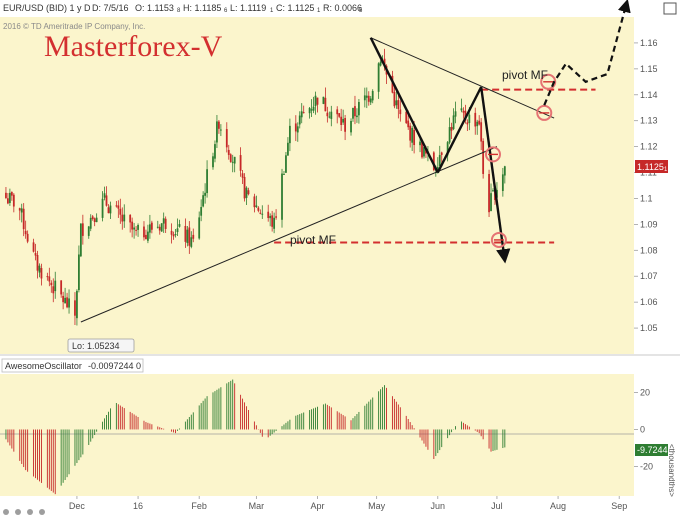 Image resolution: width=680 pixels, height=520 pixels. I want to click on price-axis-area, so click(657, 185).